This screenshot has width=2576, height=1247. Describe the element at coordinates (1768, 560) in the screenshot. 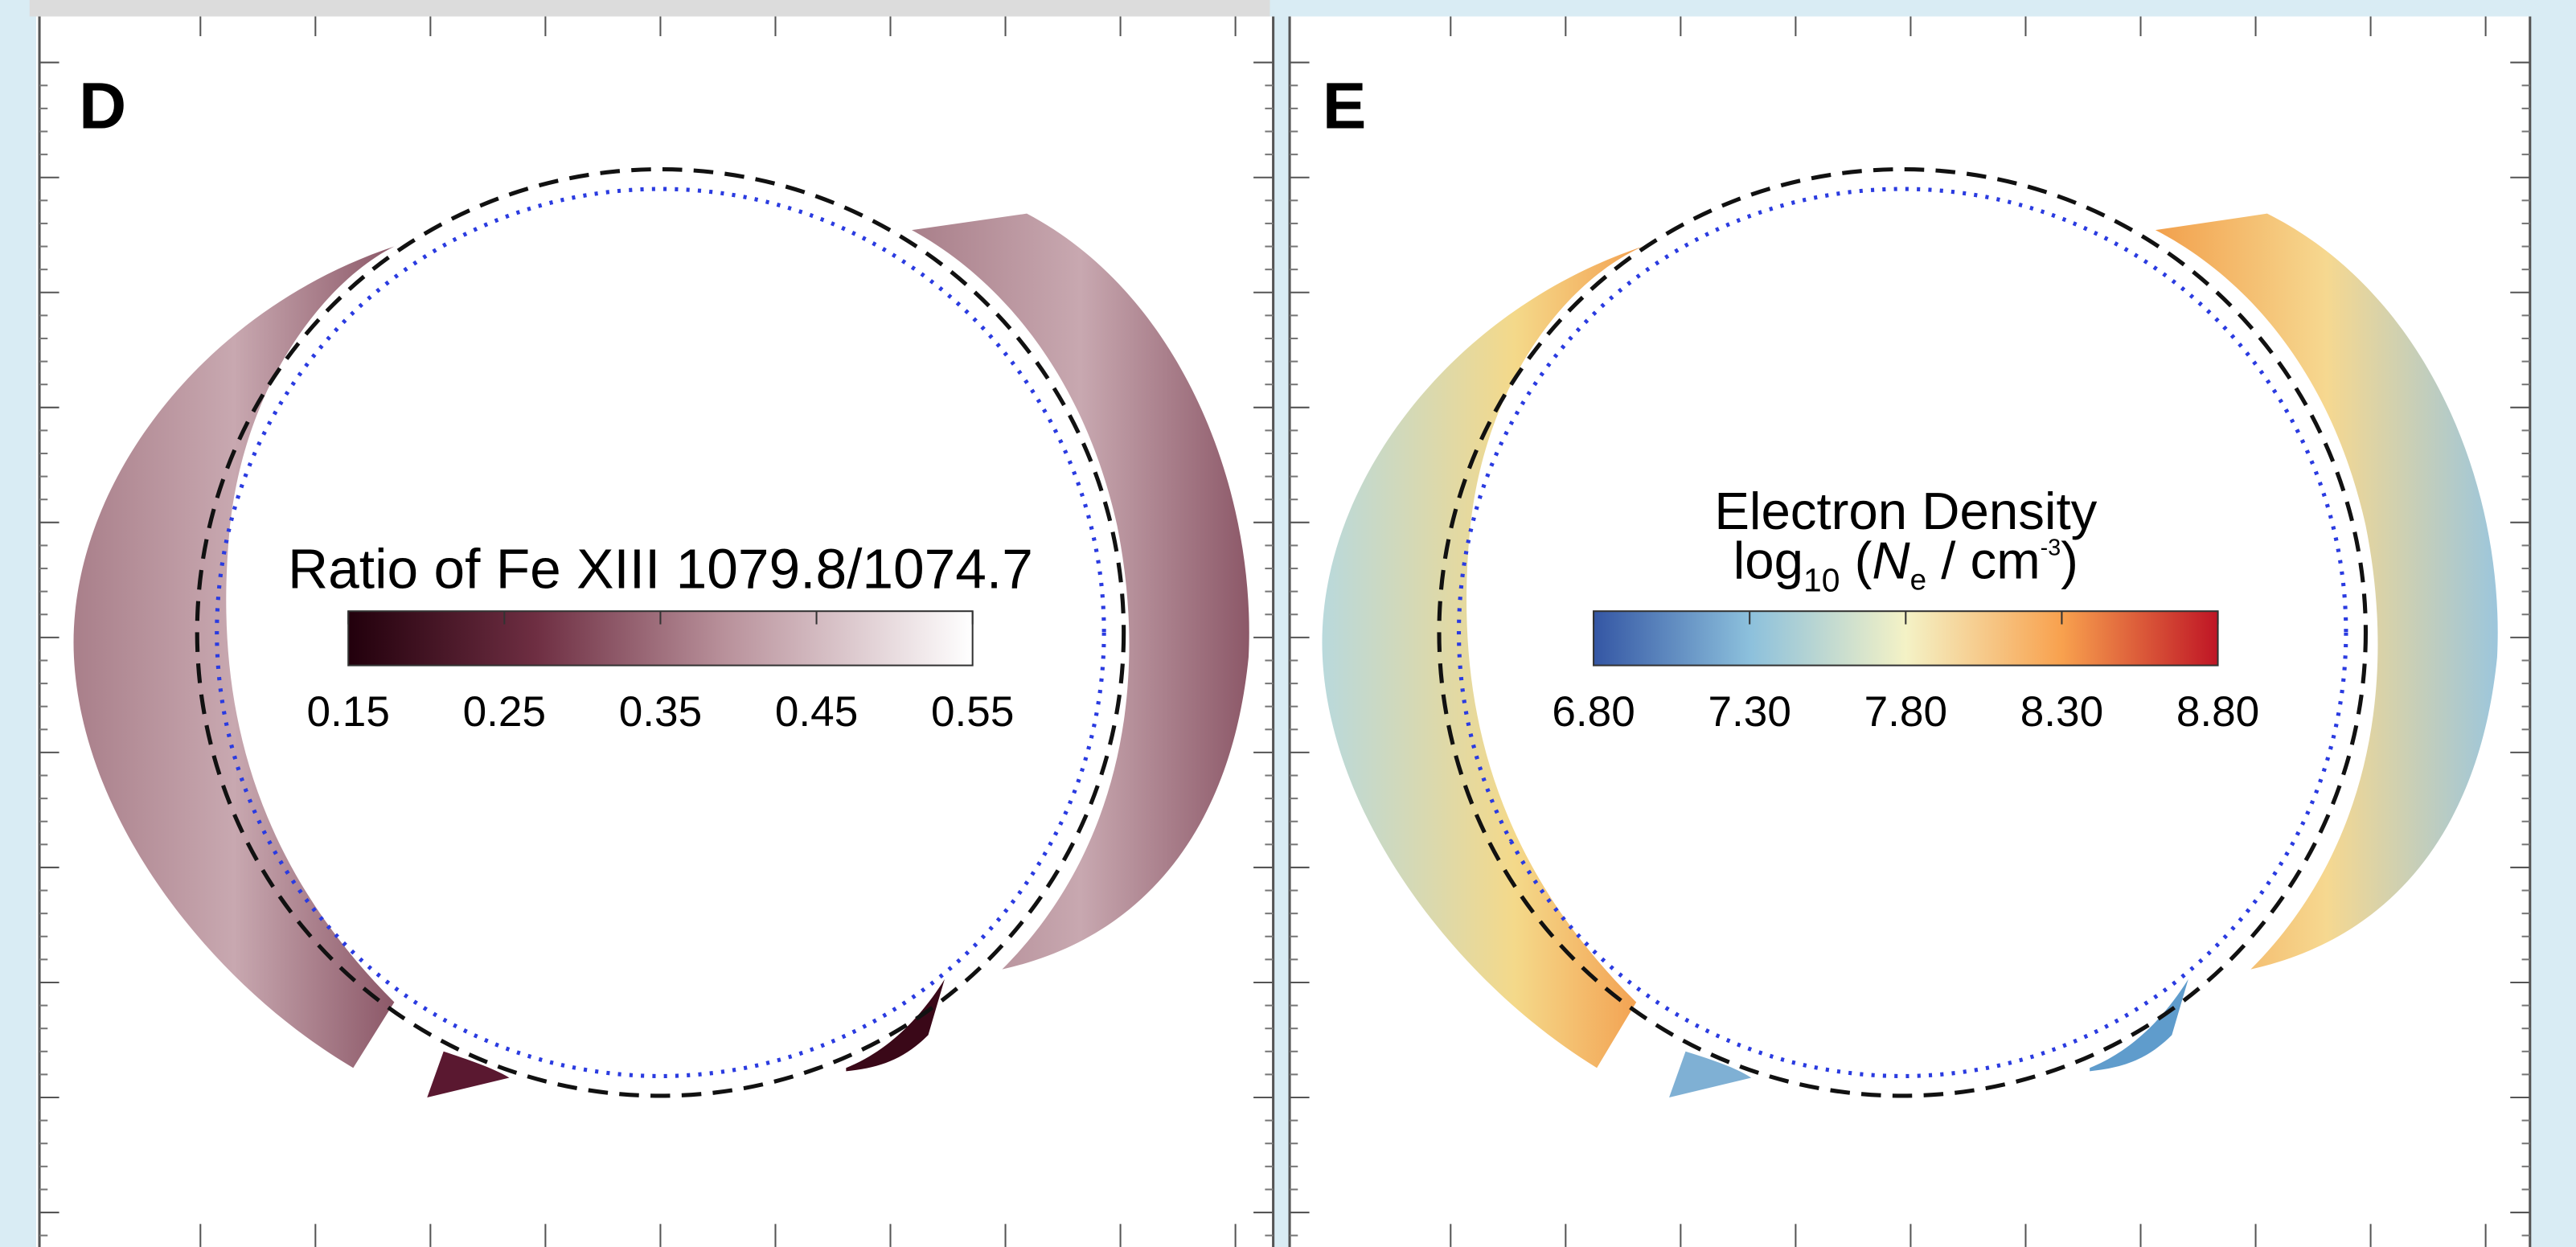

I see `text-part: log` at that location.